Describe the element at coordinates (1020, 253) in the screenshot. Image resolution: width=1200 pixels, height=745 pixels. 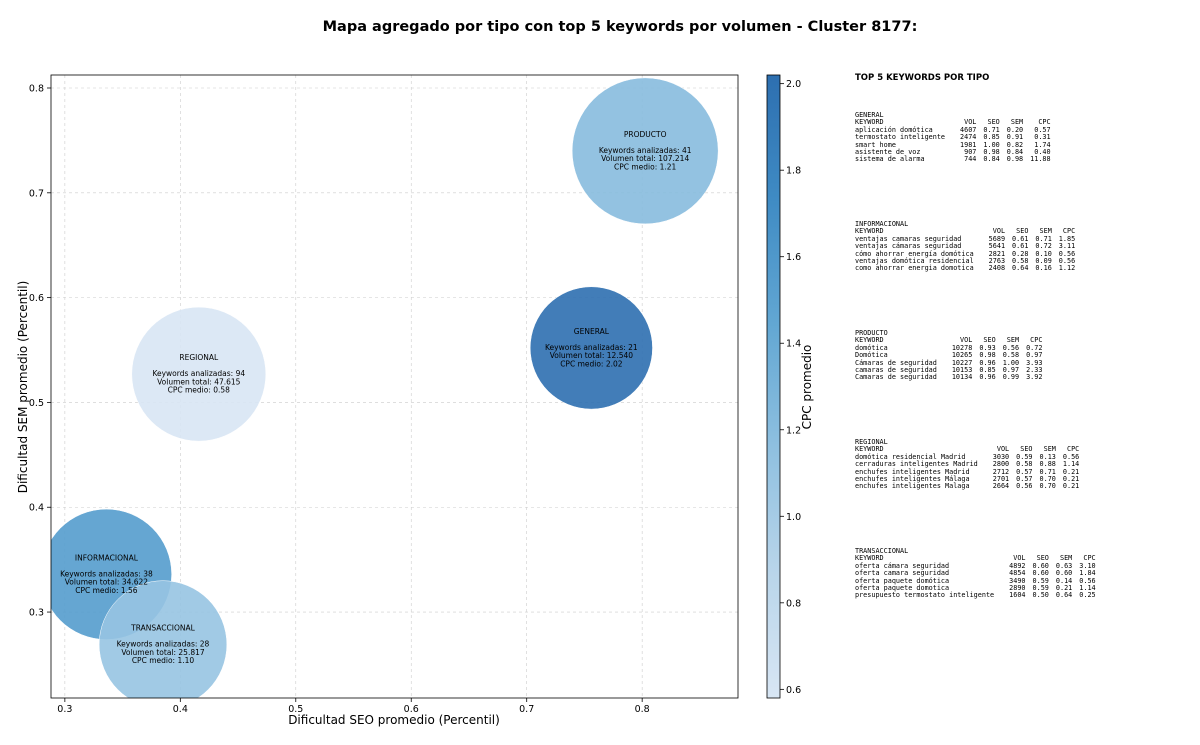
I see `keyword-cell: 0.28` at that location.